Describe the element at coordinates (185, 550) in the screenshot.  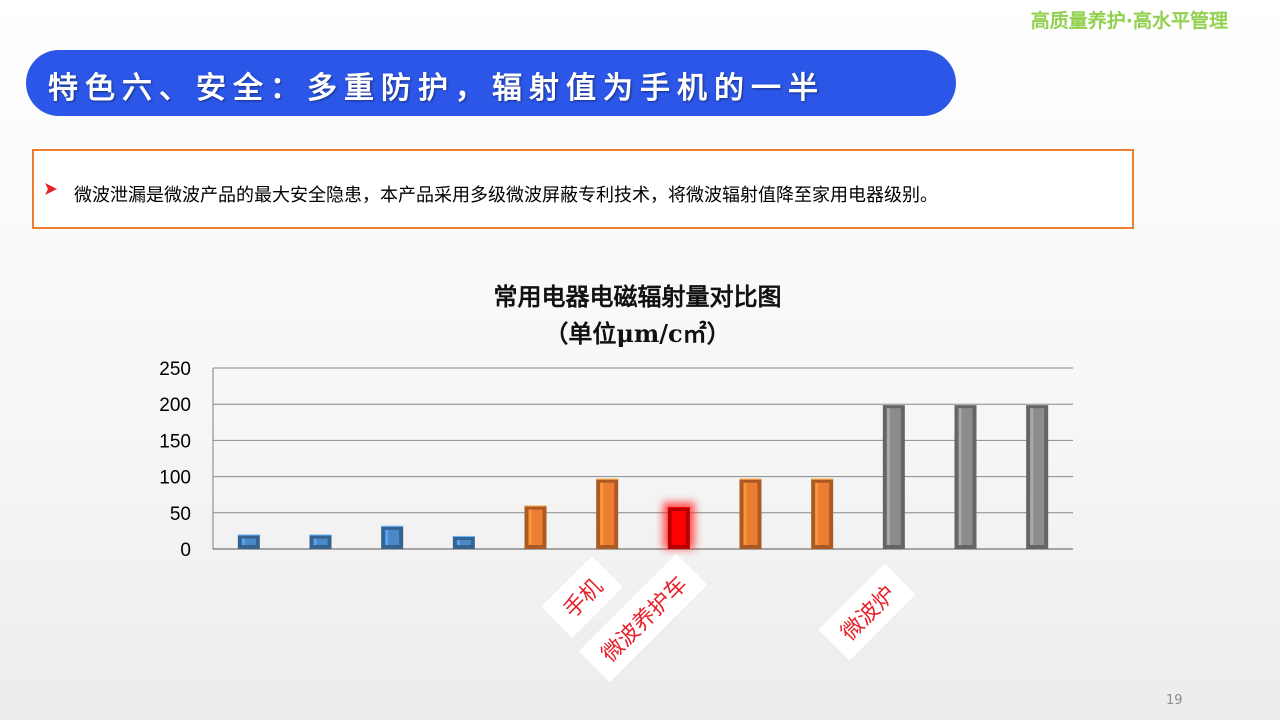
I see `y-tick-label: 0` at that location.